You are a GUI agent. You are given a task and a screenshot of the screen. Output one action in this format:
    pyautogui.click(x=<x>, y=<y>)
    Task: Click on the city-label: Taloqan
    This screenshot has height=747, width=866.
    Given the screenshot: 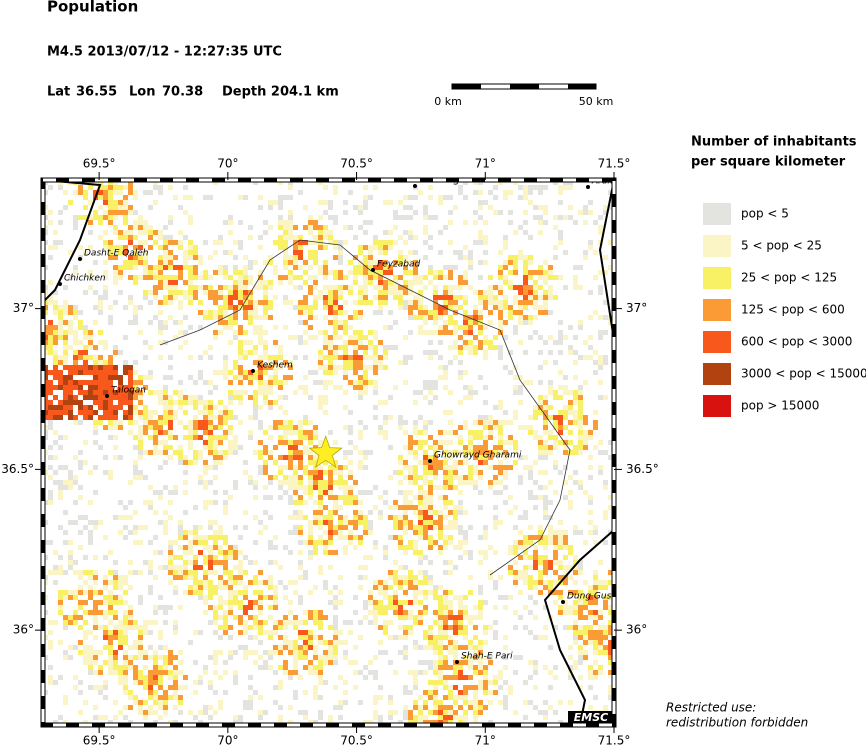 What is the action you would take?
    pyautogui.click(x=128, y=391)
    